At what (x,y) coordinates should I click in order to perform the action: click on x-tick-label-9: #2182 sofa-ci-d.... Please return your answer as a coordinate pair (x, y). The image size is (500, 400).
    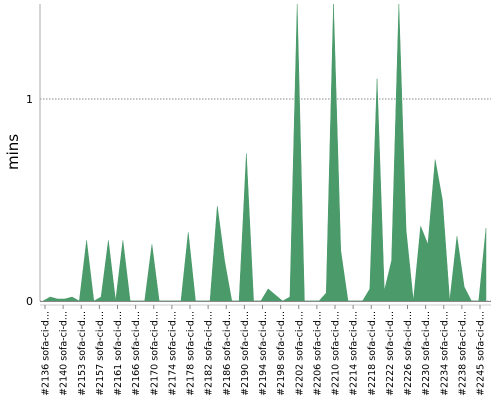
    Looking at the image, I should click on (209, 353).